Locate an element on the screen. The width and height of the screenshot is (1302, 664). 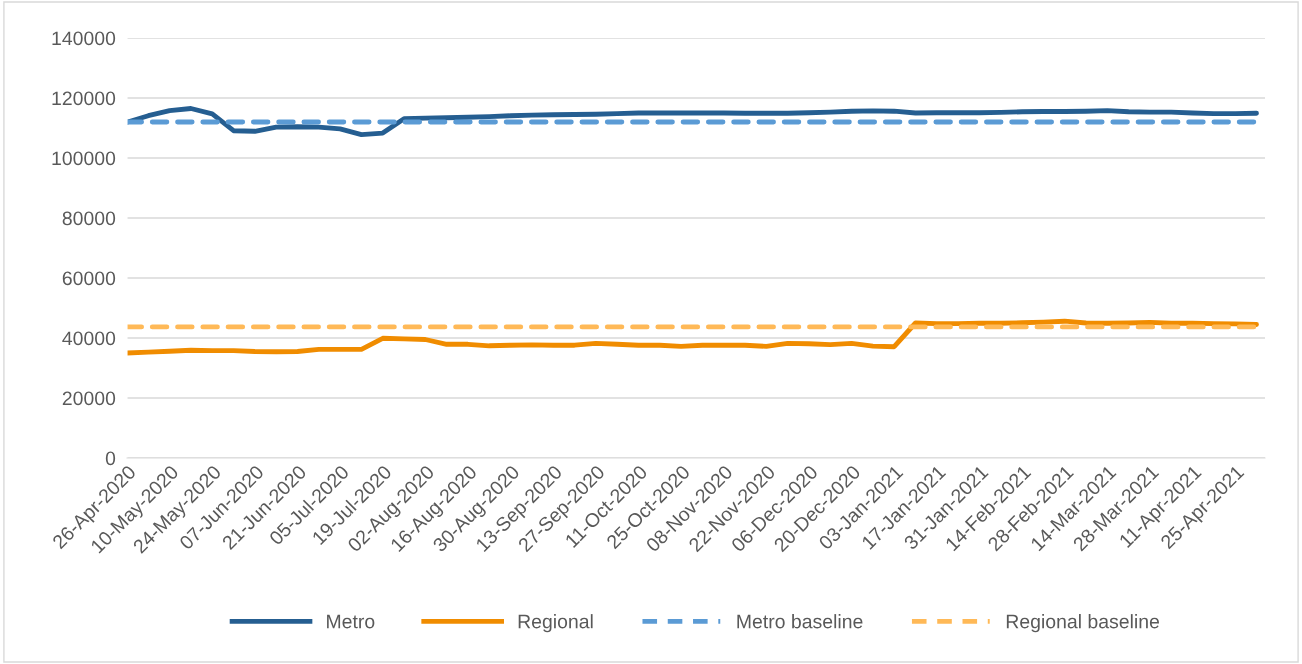
legend-label: Regional is located at coordinates (555, 623).